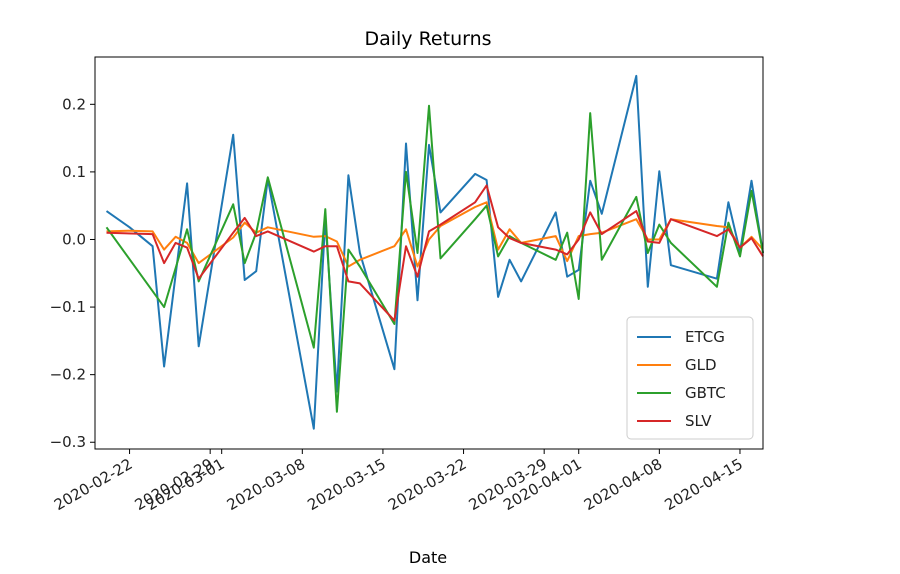 The image size is (900, 574). What do you see at coordinates (68, 307) in the screenshot?
I see `y-tick-label: −0.1` at bounding box center [68, 307].